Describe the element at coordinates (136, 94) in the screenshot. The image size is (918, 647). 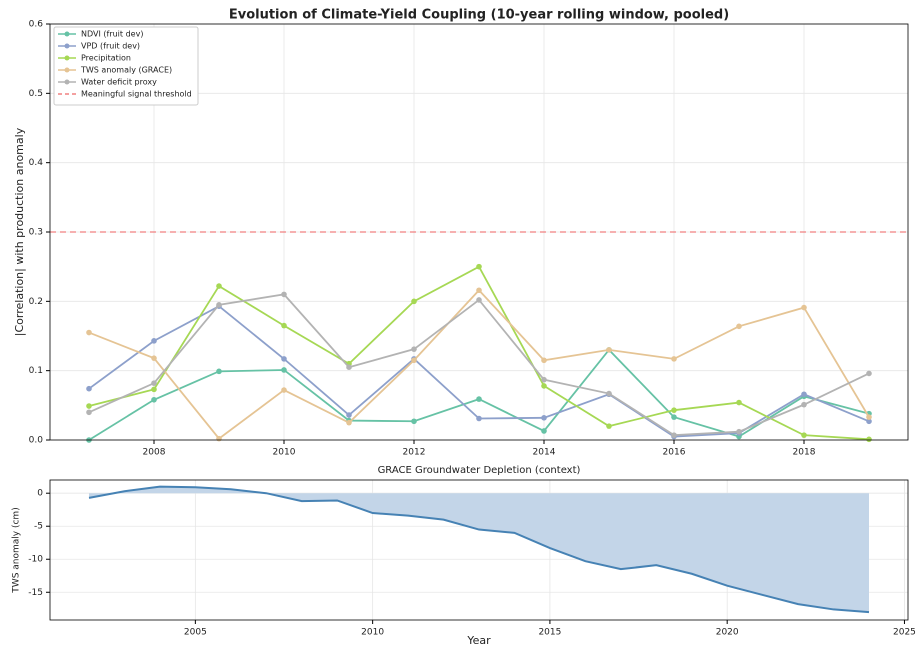
I see `legend-label: Meaningful signal threshold` at that location.